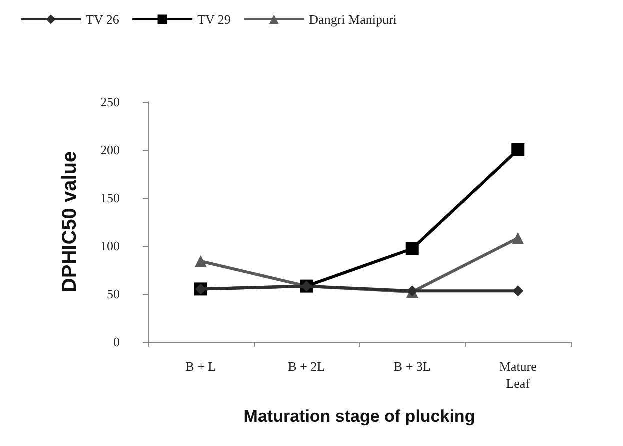 This screenshot has height=446, width=623. What do you see at coordinates (110, 102) in the screenshot?
I see `y-tick-label: 250` at bounding box center [110, 102].